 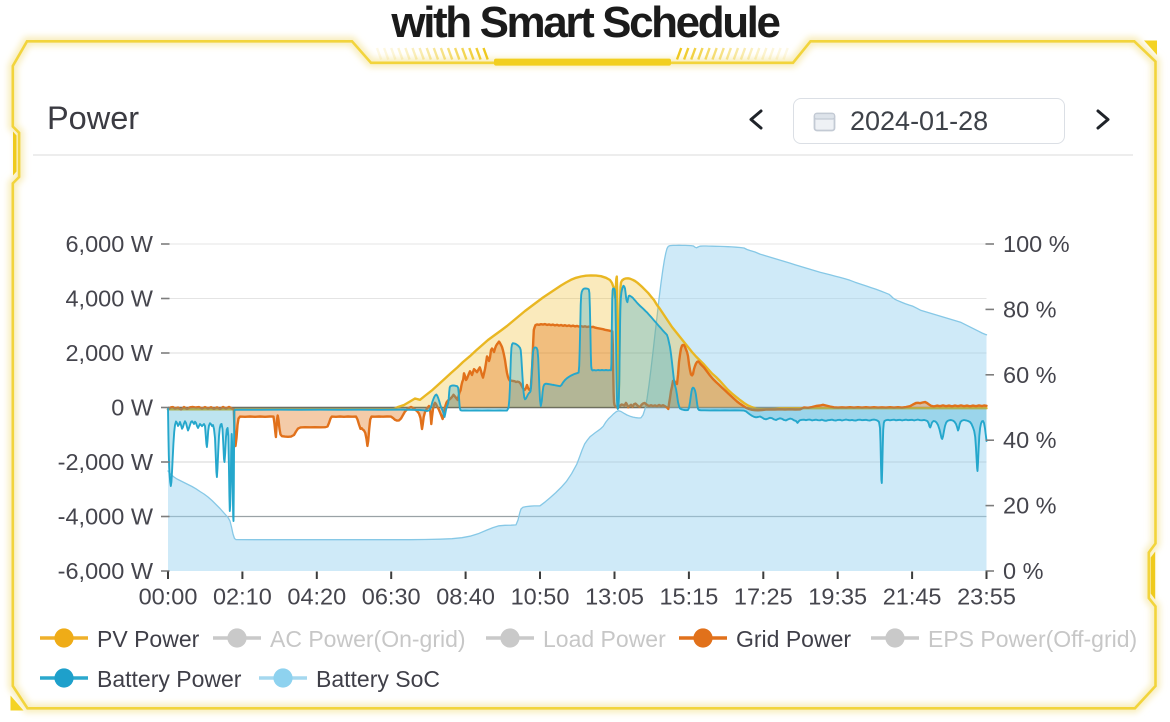 What do you see at coordinates (604, 639) in the screenshot?
I see `svg-text: Load Power` at bounding box center [604, 639].